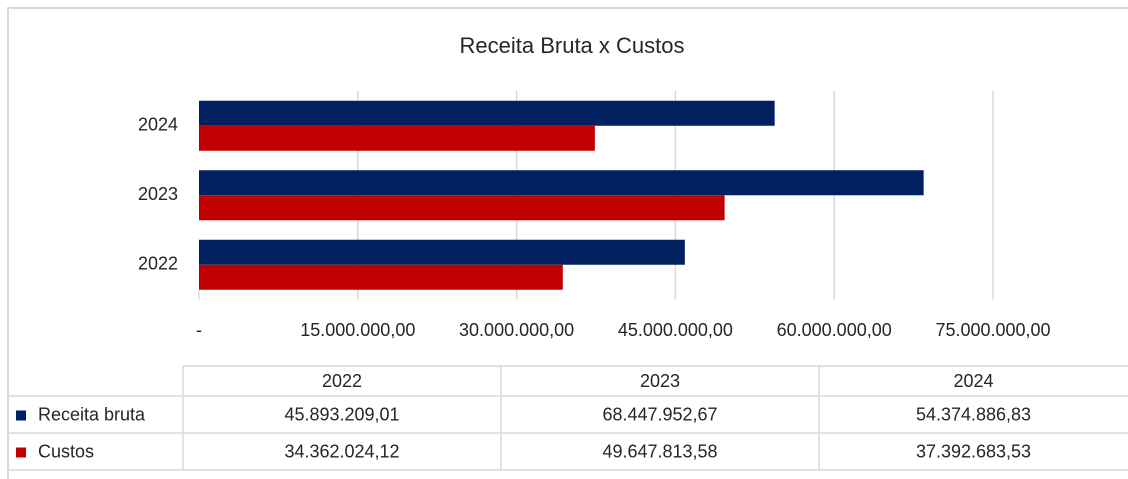 The height and width of the screenshot is (479, 1128). I want to click on x-tick-label: 45.000.000,00, so click(675, 330).